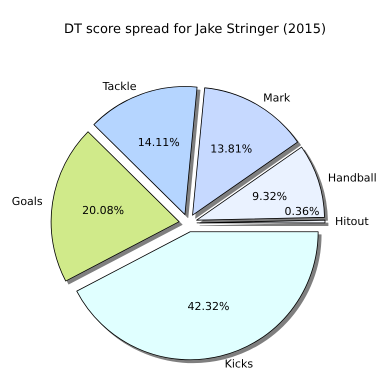  Describe the element at coordinates (239, 363) in the screenshot. I see `slice-label: Kicks` at that location.